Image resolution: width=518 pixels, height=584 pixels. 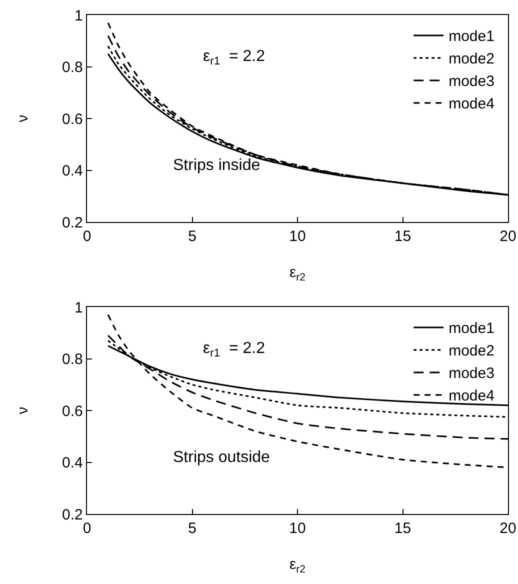 What do you see at coordinates (216, 165) in the screenshot?
I see `annotation: Strips inside` at bounding box center [216, 165].